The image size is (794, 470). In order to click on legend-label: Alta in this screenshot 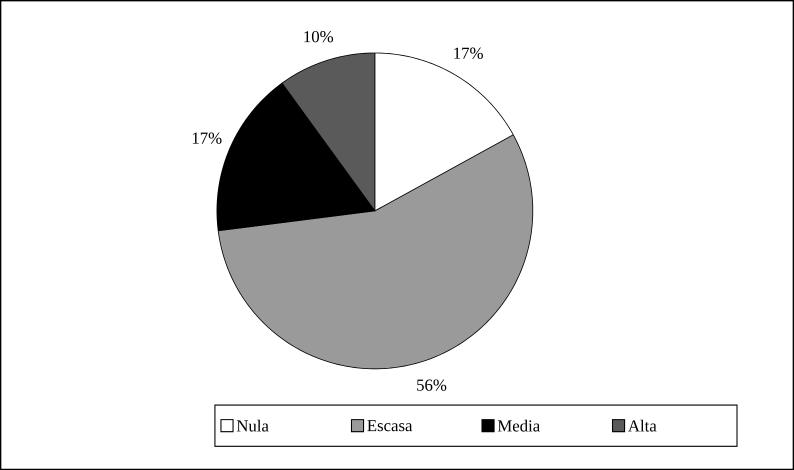, I will do `click(642, 426)`.